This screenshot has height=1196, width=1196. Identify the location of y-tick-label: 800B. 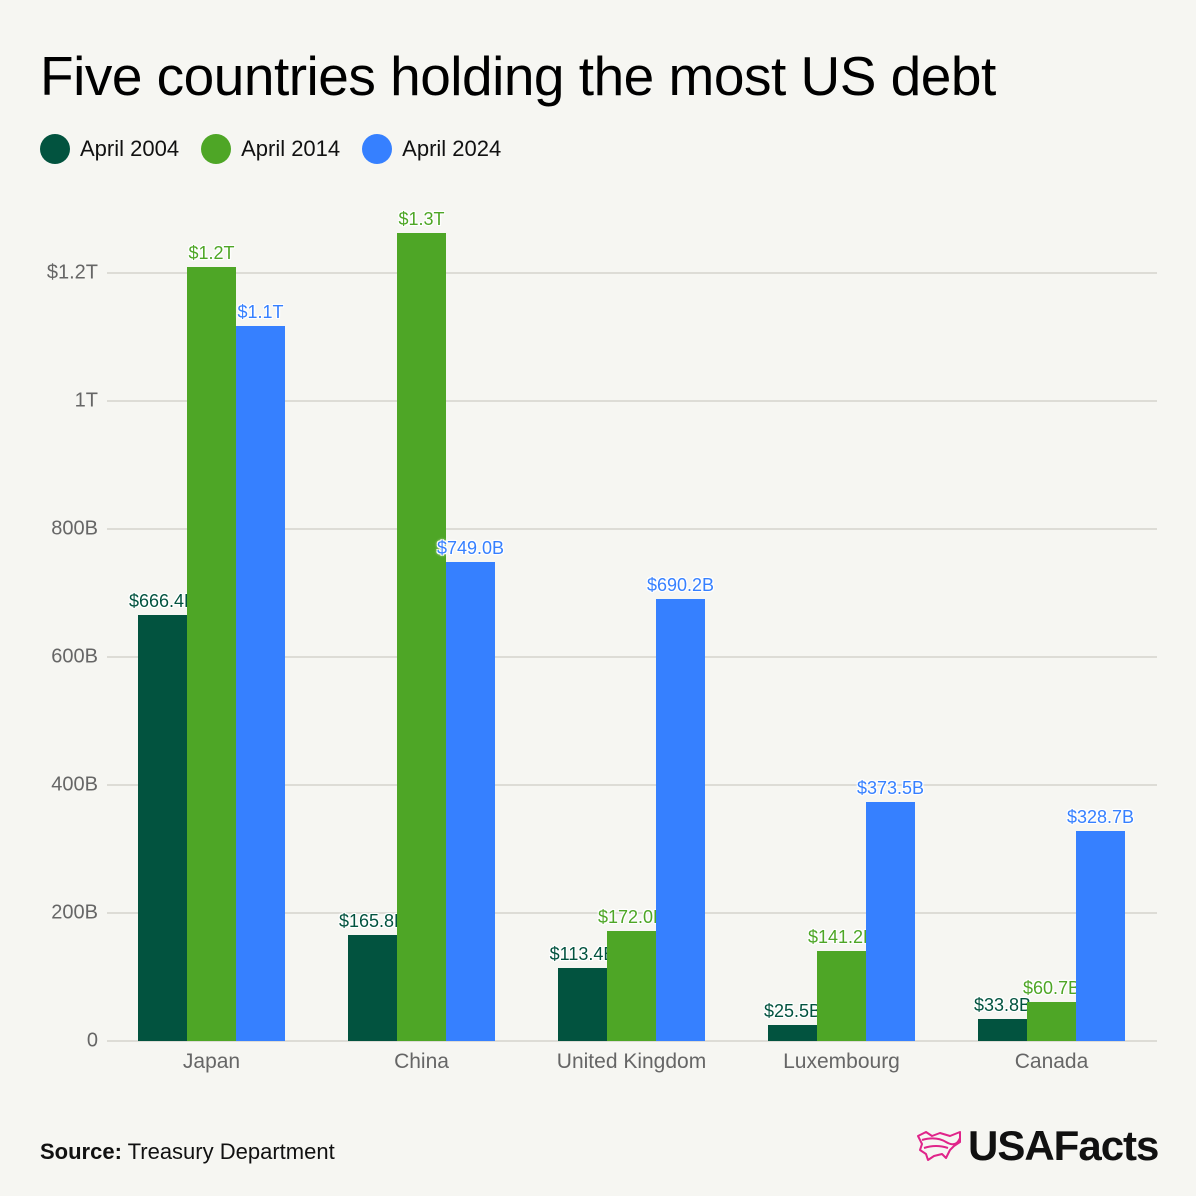
(74, 528).